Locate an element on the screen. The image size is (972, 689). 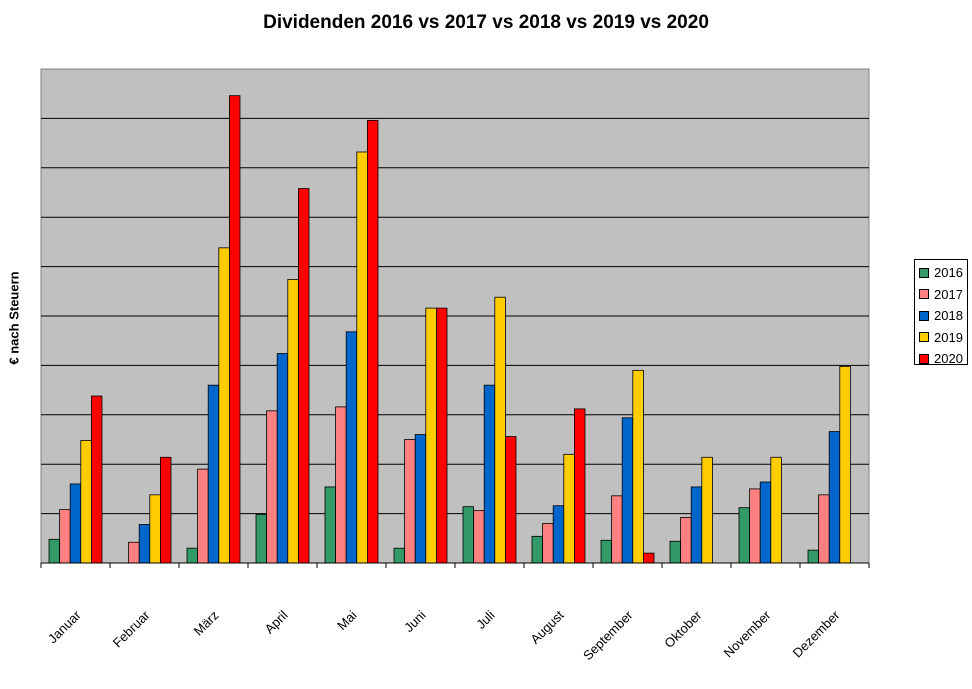
bar-2017-Mai is located at coordinates (341, 485).